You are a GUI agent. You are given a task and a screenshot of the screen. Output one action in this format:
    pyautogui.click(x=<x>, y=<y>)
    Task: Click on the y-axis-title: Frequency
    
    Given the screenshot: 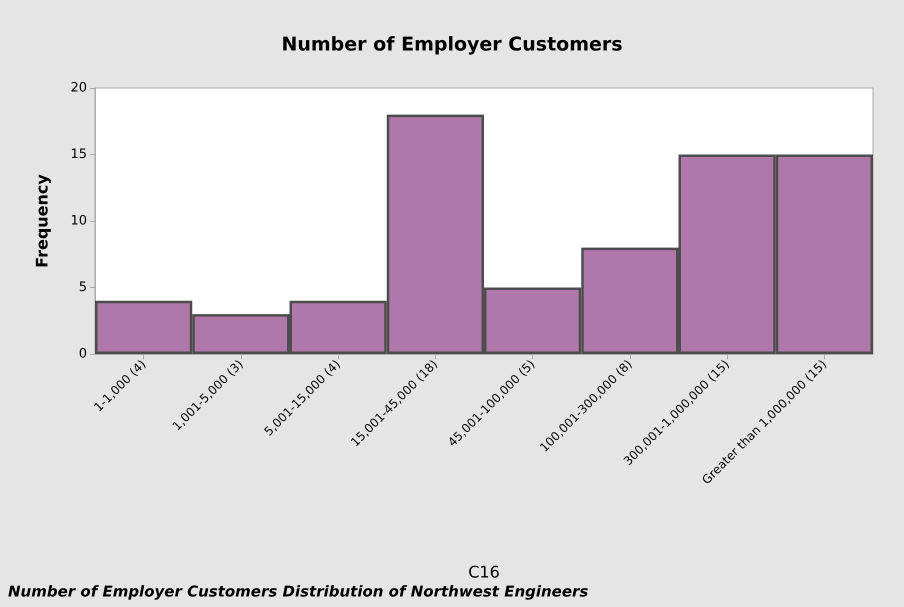 What is the action you would take?
    pyautogui.click(x=42, y=221)
    